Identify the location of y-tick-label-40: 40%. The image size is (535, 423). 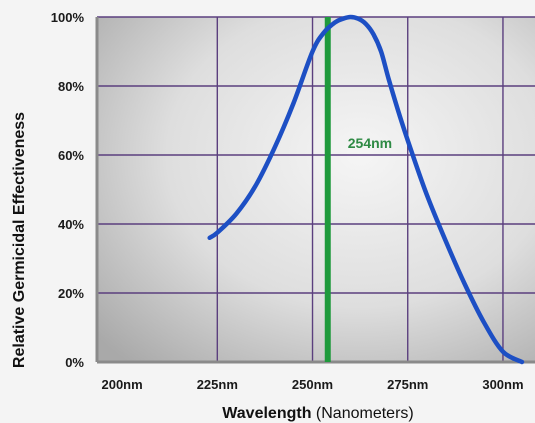
(71, 224).